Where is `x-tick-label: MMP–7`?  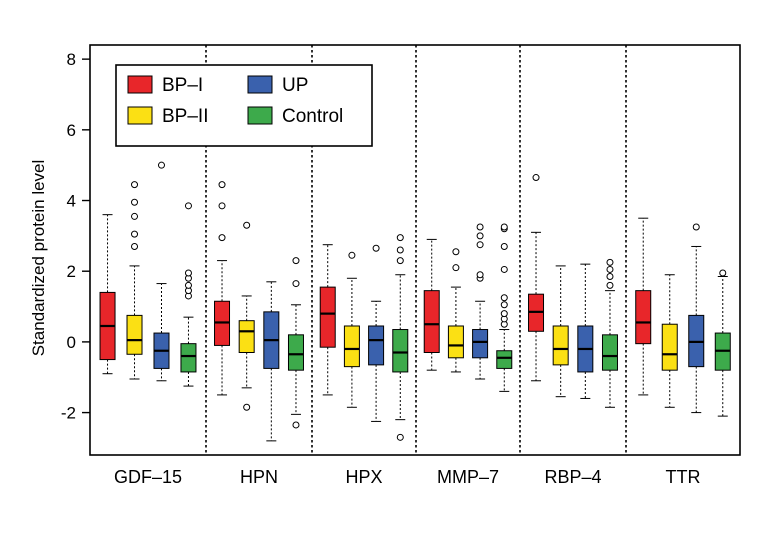
x-tick-label: MMP–7 is located at coordinates (468, 477).